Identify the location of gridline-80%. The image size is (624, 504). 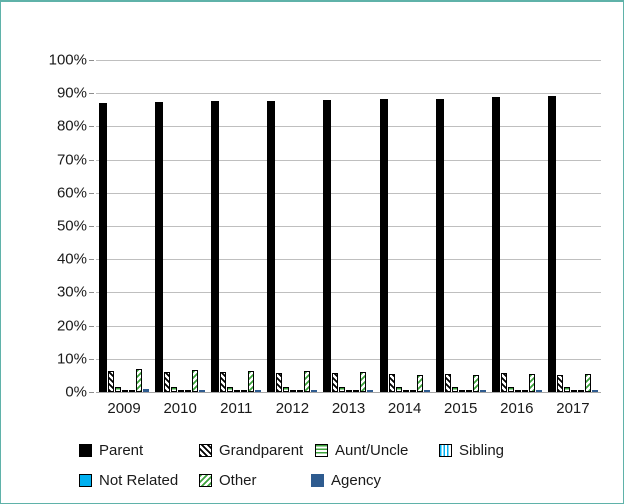
(348, 127).